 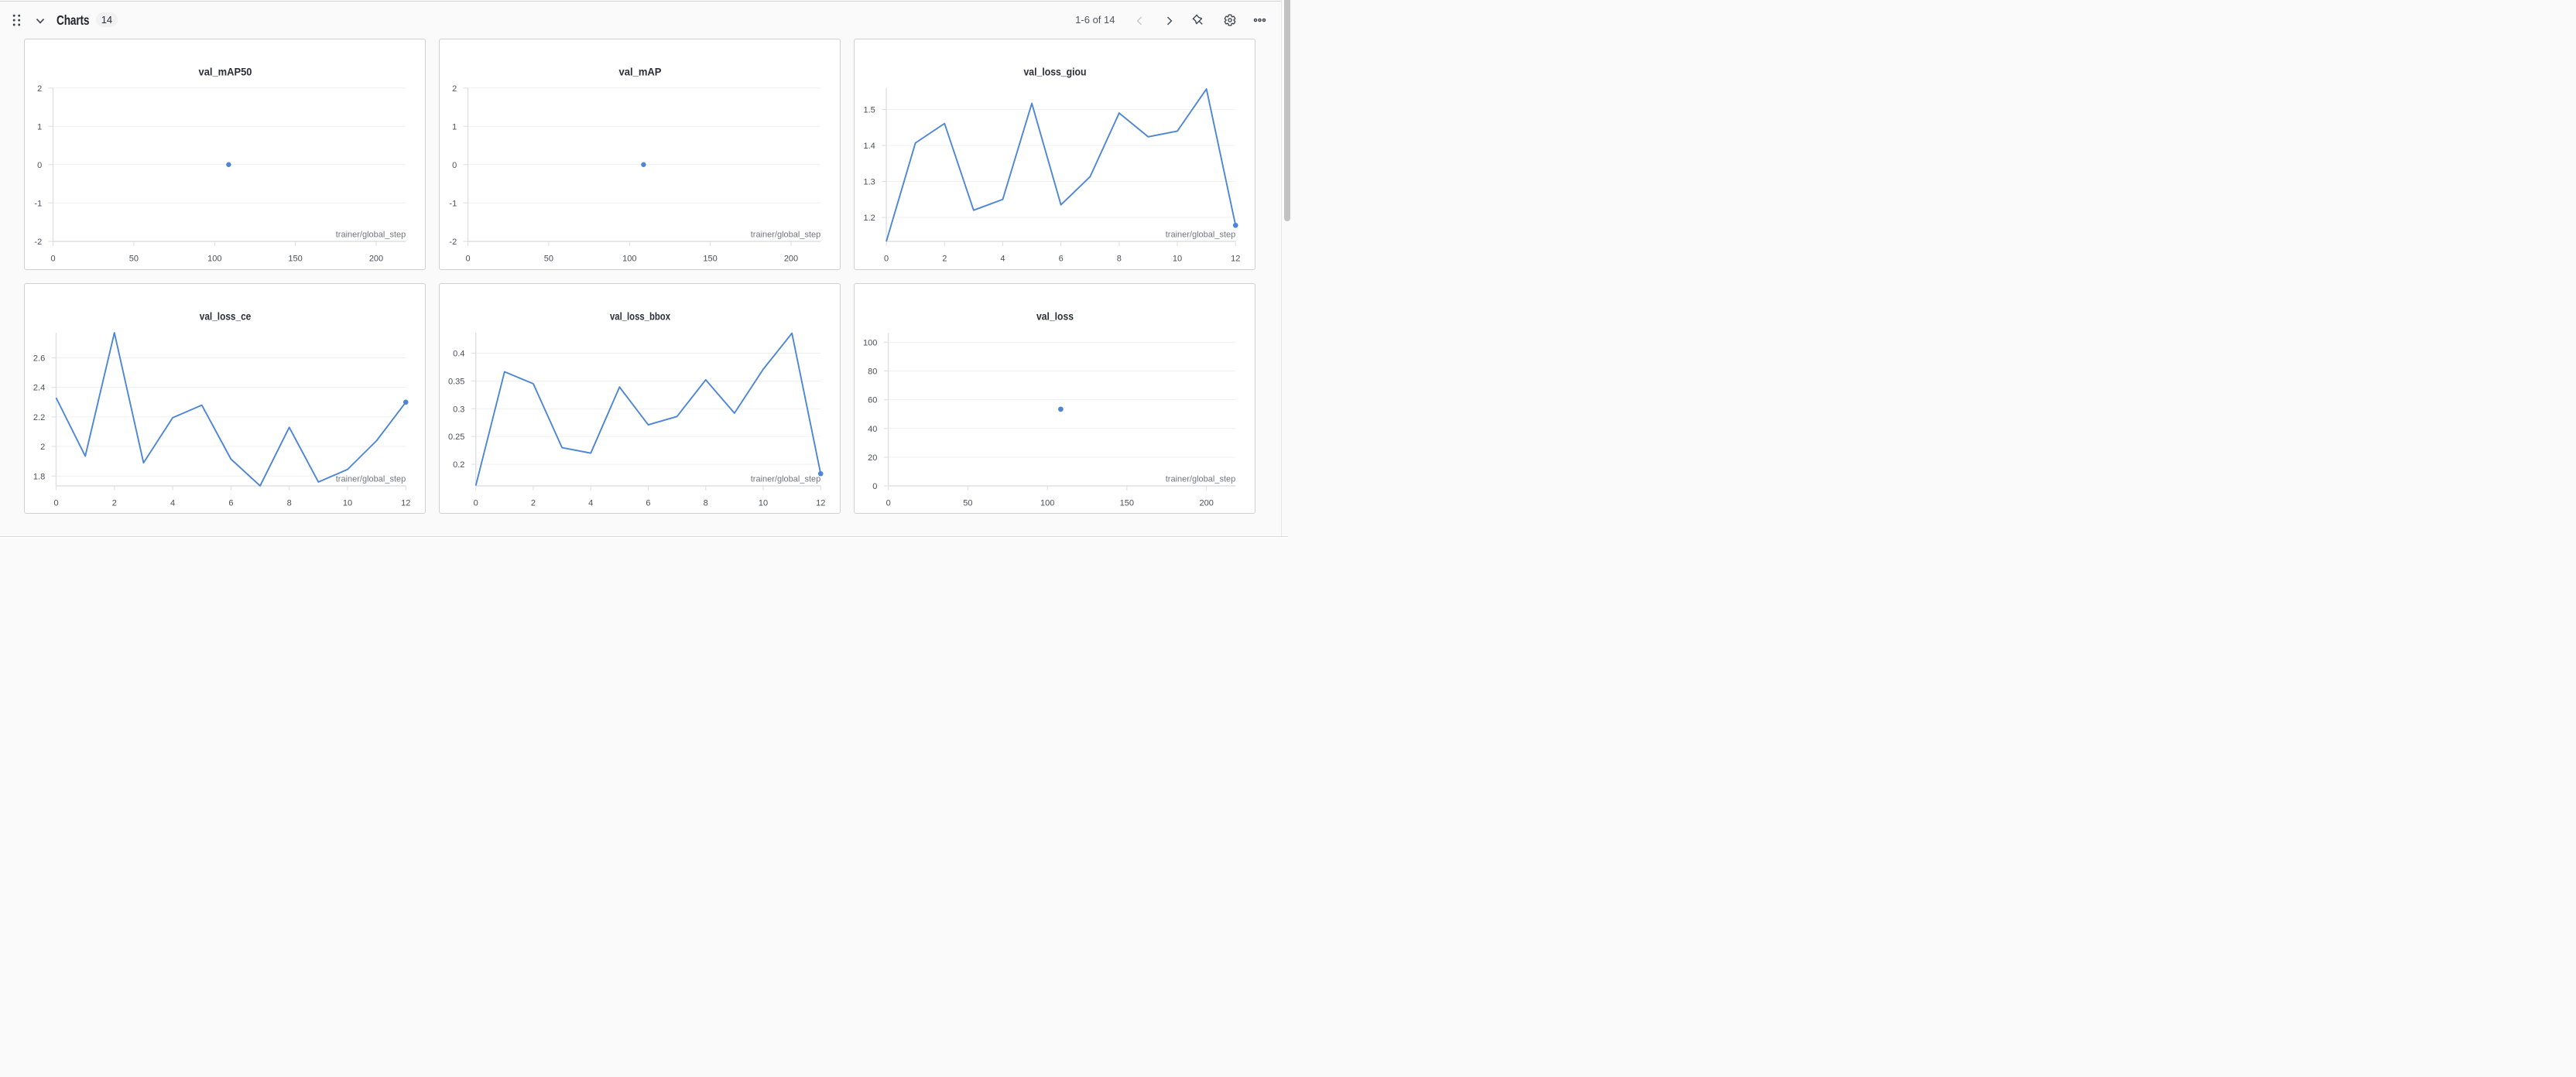 I want to click on svg-text: val_mAP50, so click(x=225, y=72).